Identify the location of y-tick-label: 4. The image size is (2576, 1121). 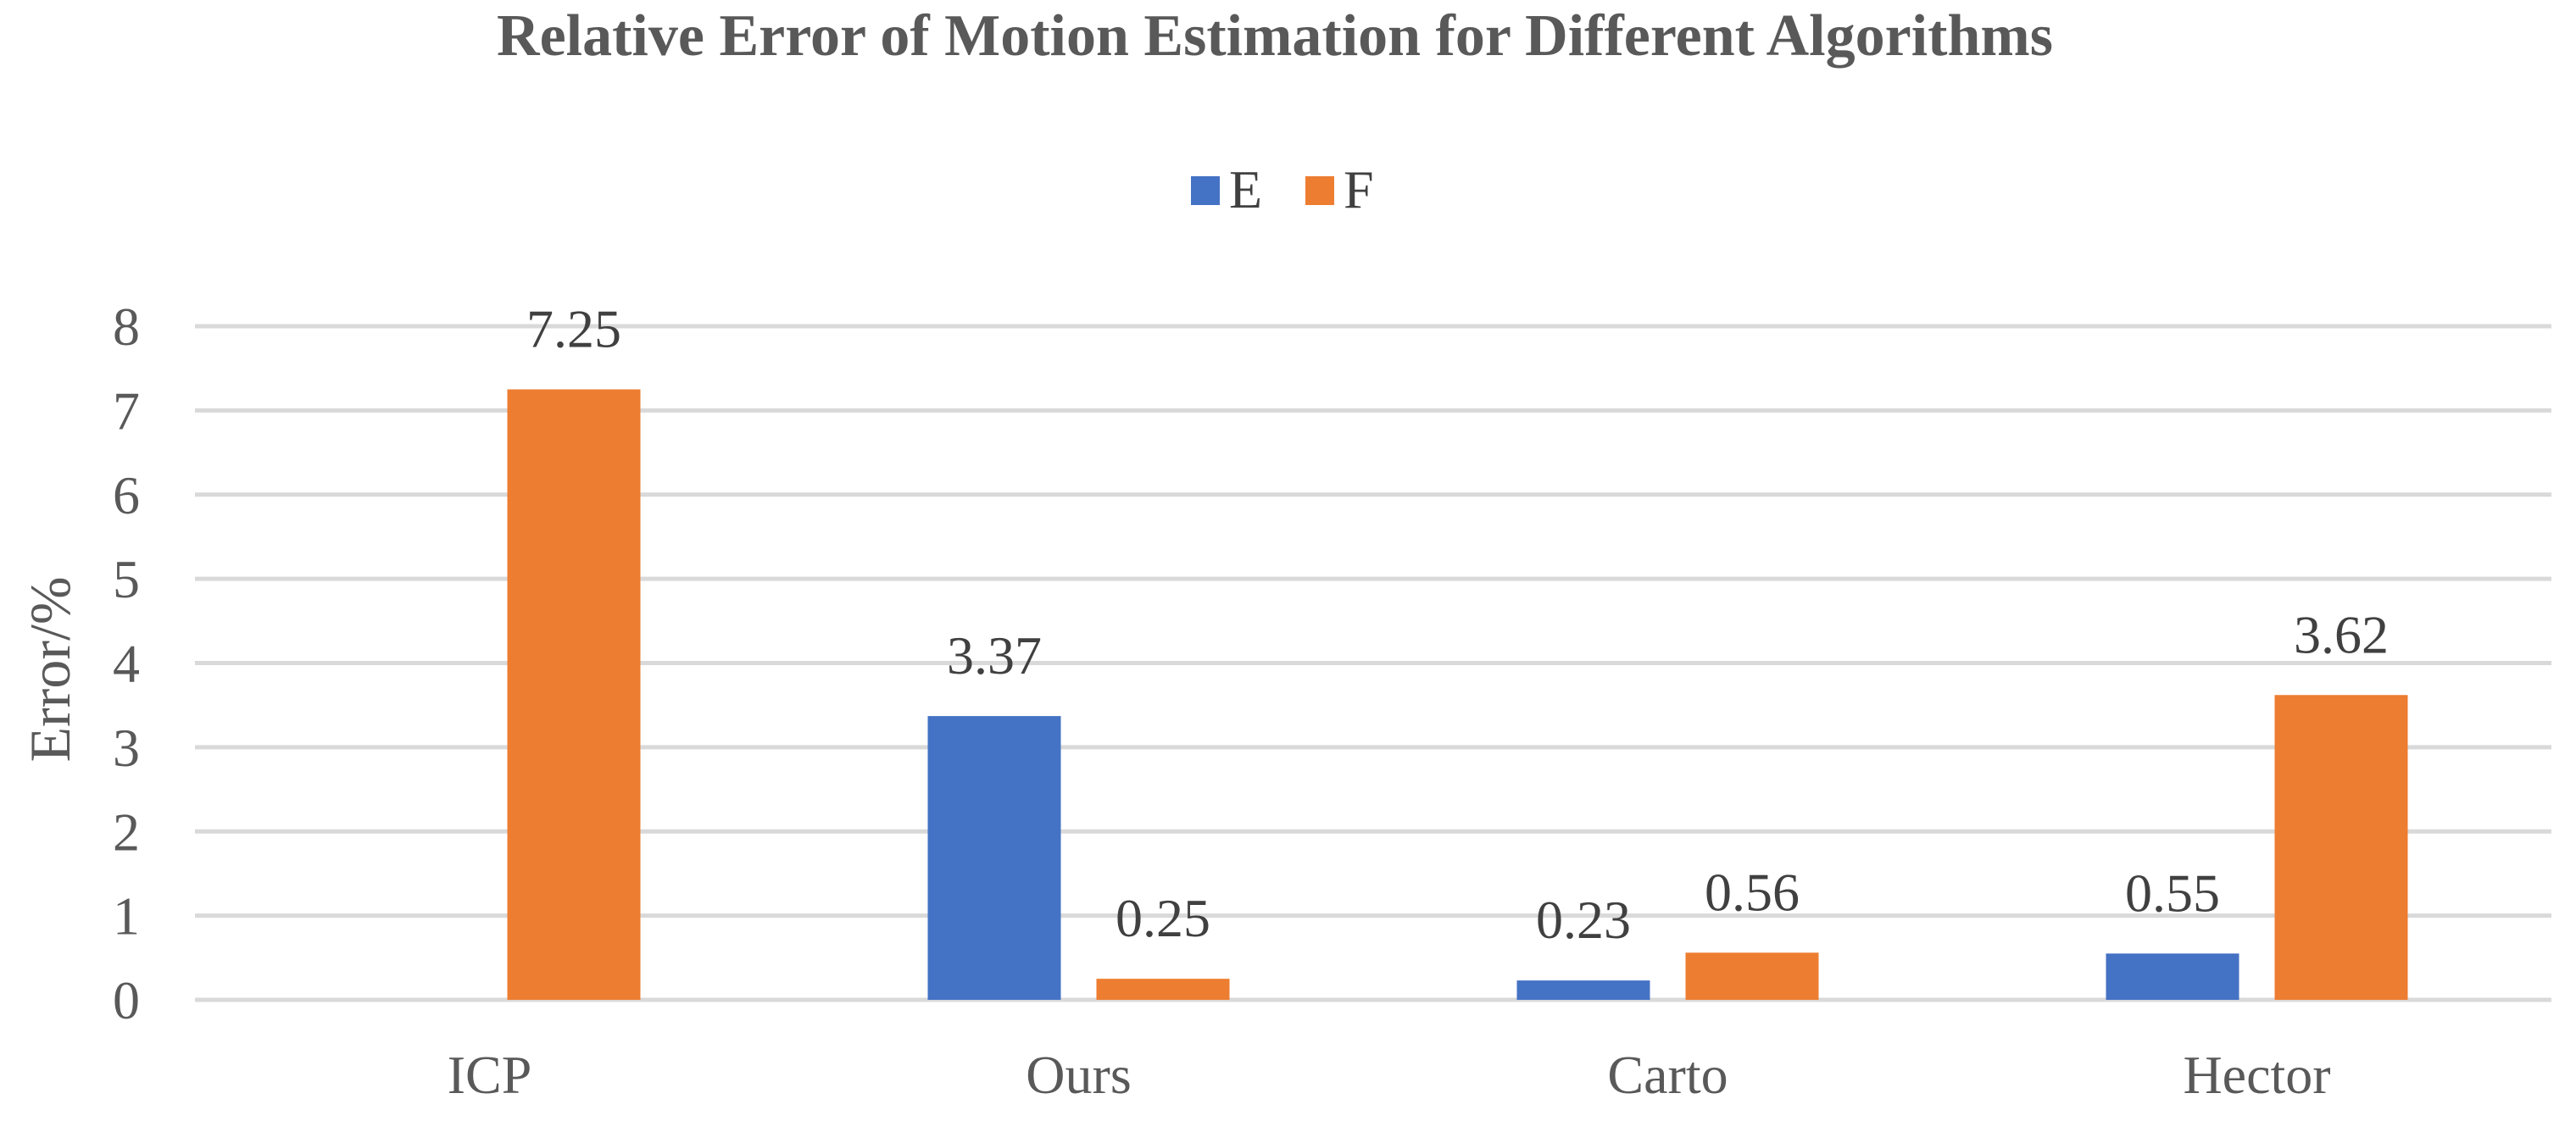
(126, 664).